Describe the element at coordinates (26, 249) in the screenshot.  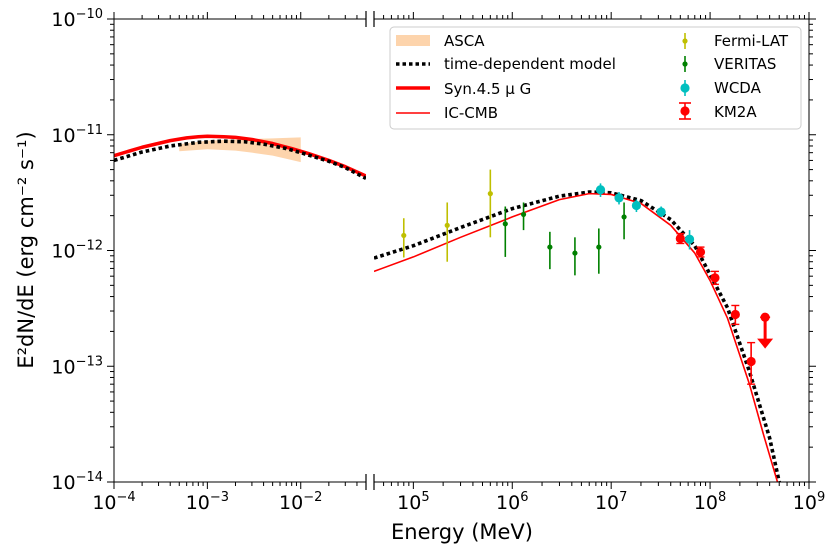
I see `y-axis-title: E²dN/dE (erg cm⁻² s⁻¹)` at that location.